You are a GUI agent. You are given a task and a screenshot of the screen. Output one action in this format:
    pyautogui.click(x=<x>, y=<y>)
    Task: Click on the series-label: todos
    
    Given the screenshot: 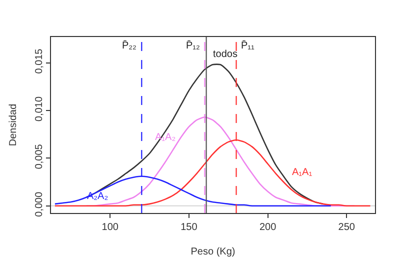 What is the action you would take?
    pyautogui.click(x=225, y=54)
    